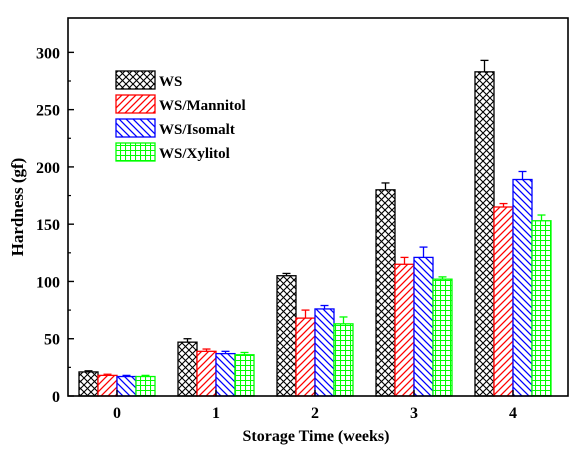  Describe the element at coordinates (194, 154) in the screenshot. I see `legend-label: WS/Xylitol` at that location.